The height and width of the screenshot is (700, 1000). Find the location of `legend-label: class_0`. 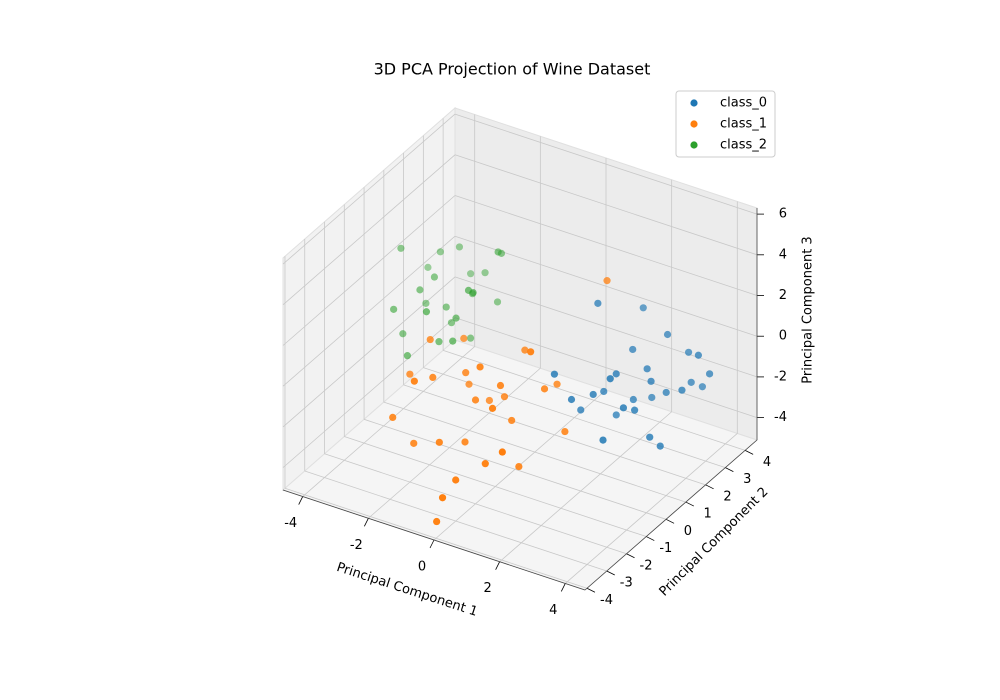

legend-label: class_0 is located at coordinates (743, 103).